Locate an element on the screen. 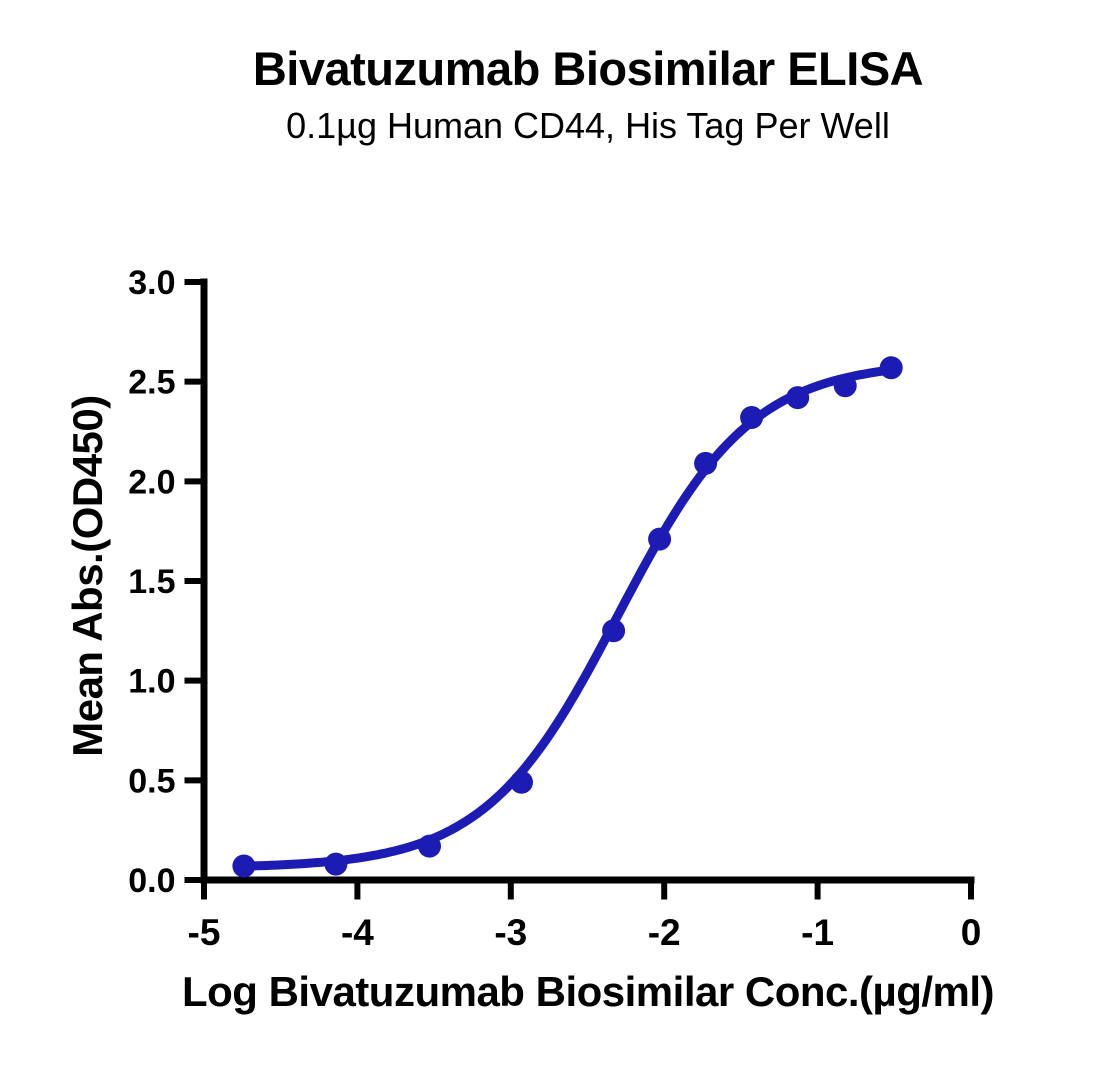 The height and width of the screenshot is (1076, 1108). y-tick-label: 1.0 is located at coordinates (151, 682).